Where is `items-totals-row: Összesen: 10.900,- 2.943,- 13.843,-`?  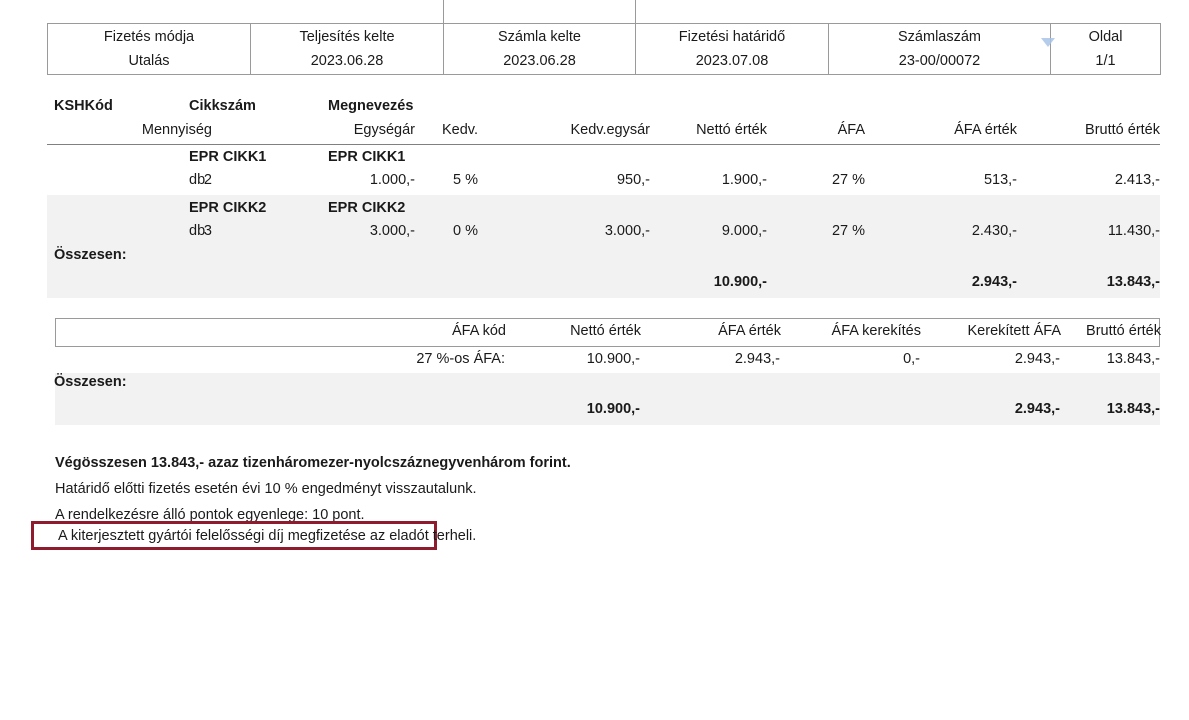
items-totals-row: Összesen: 10.900,- 2.943,- 13.843,- is located at coordinates (603, 272).